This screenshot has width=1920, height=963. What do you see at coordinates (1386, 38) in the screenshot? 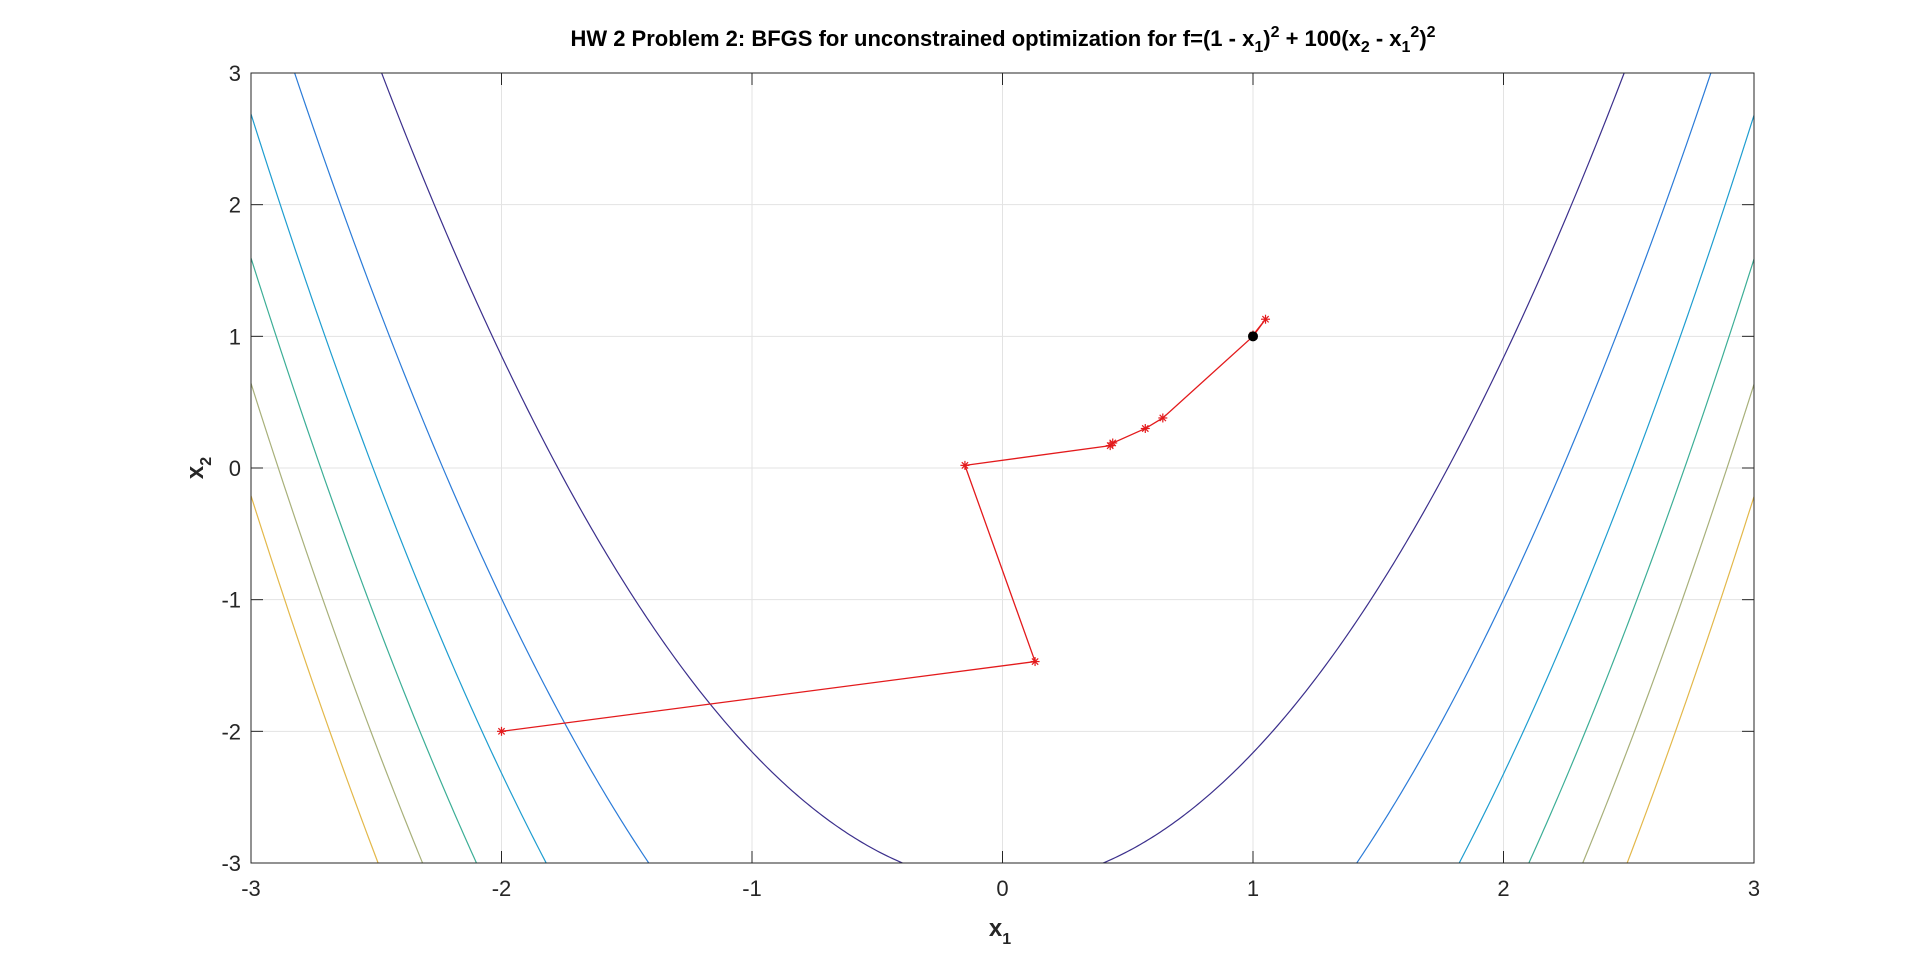
I see `title-part-2: - x` at bounding box center [1386, 38].